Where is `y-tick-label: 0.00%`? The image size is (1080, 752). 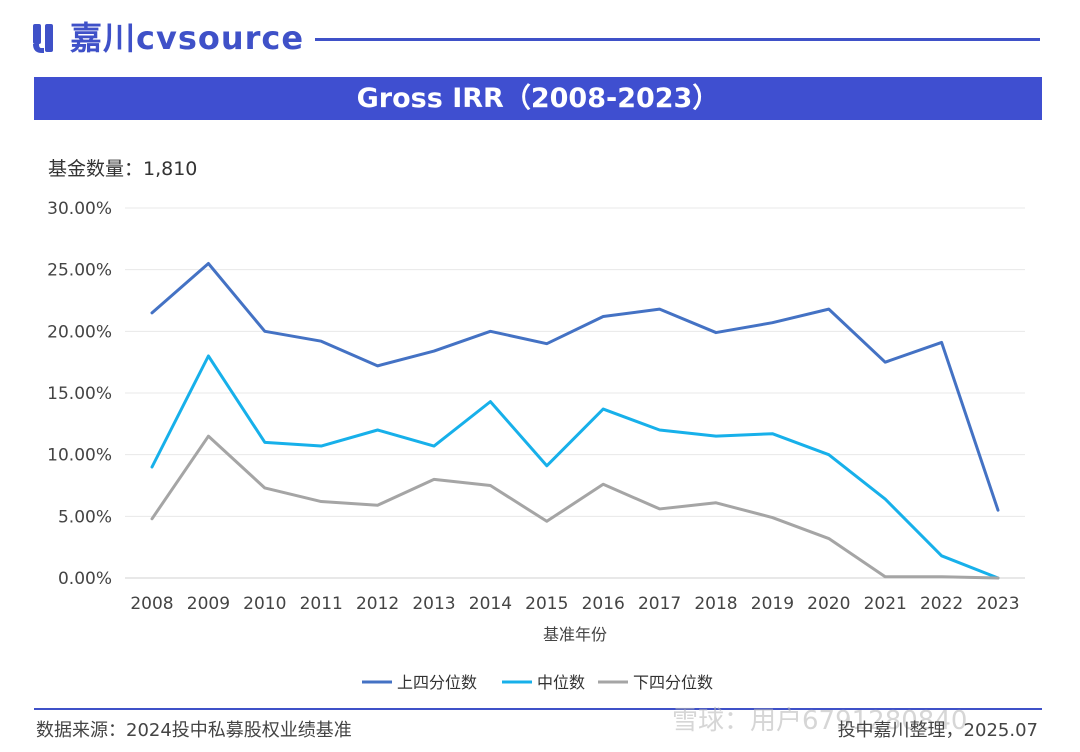
y-tick-label: 0.00% is located at coordinates (85, 579).